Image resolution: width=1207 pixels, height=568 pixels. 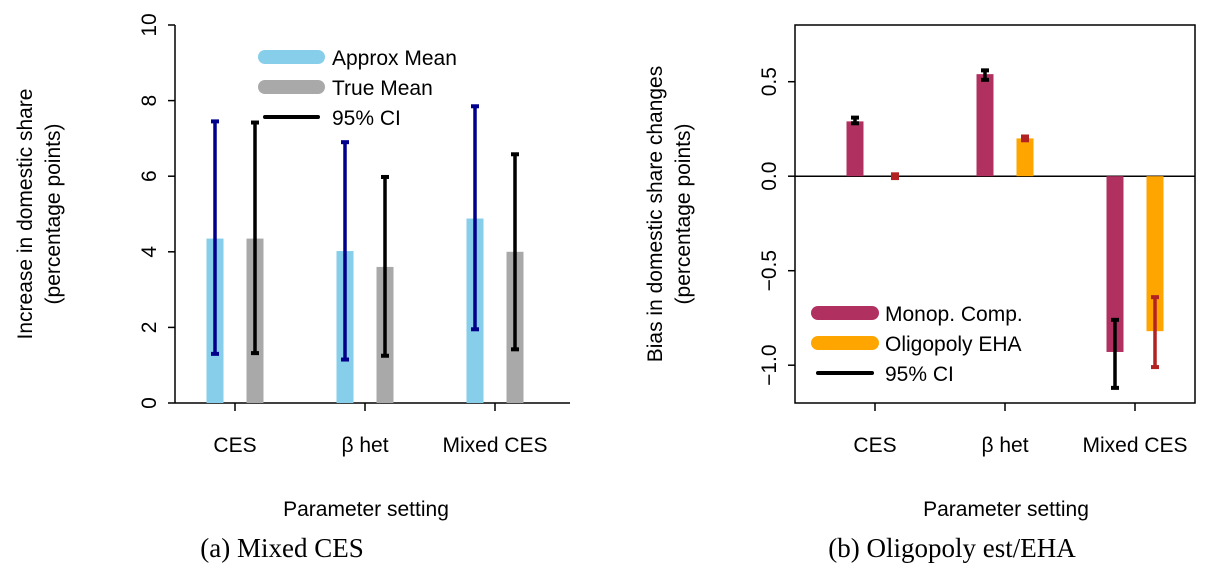 I want to click on y-tick-label: 2, so click(x=149, y=328).